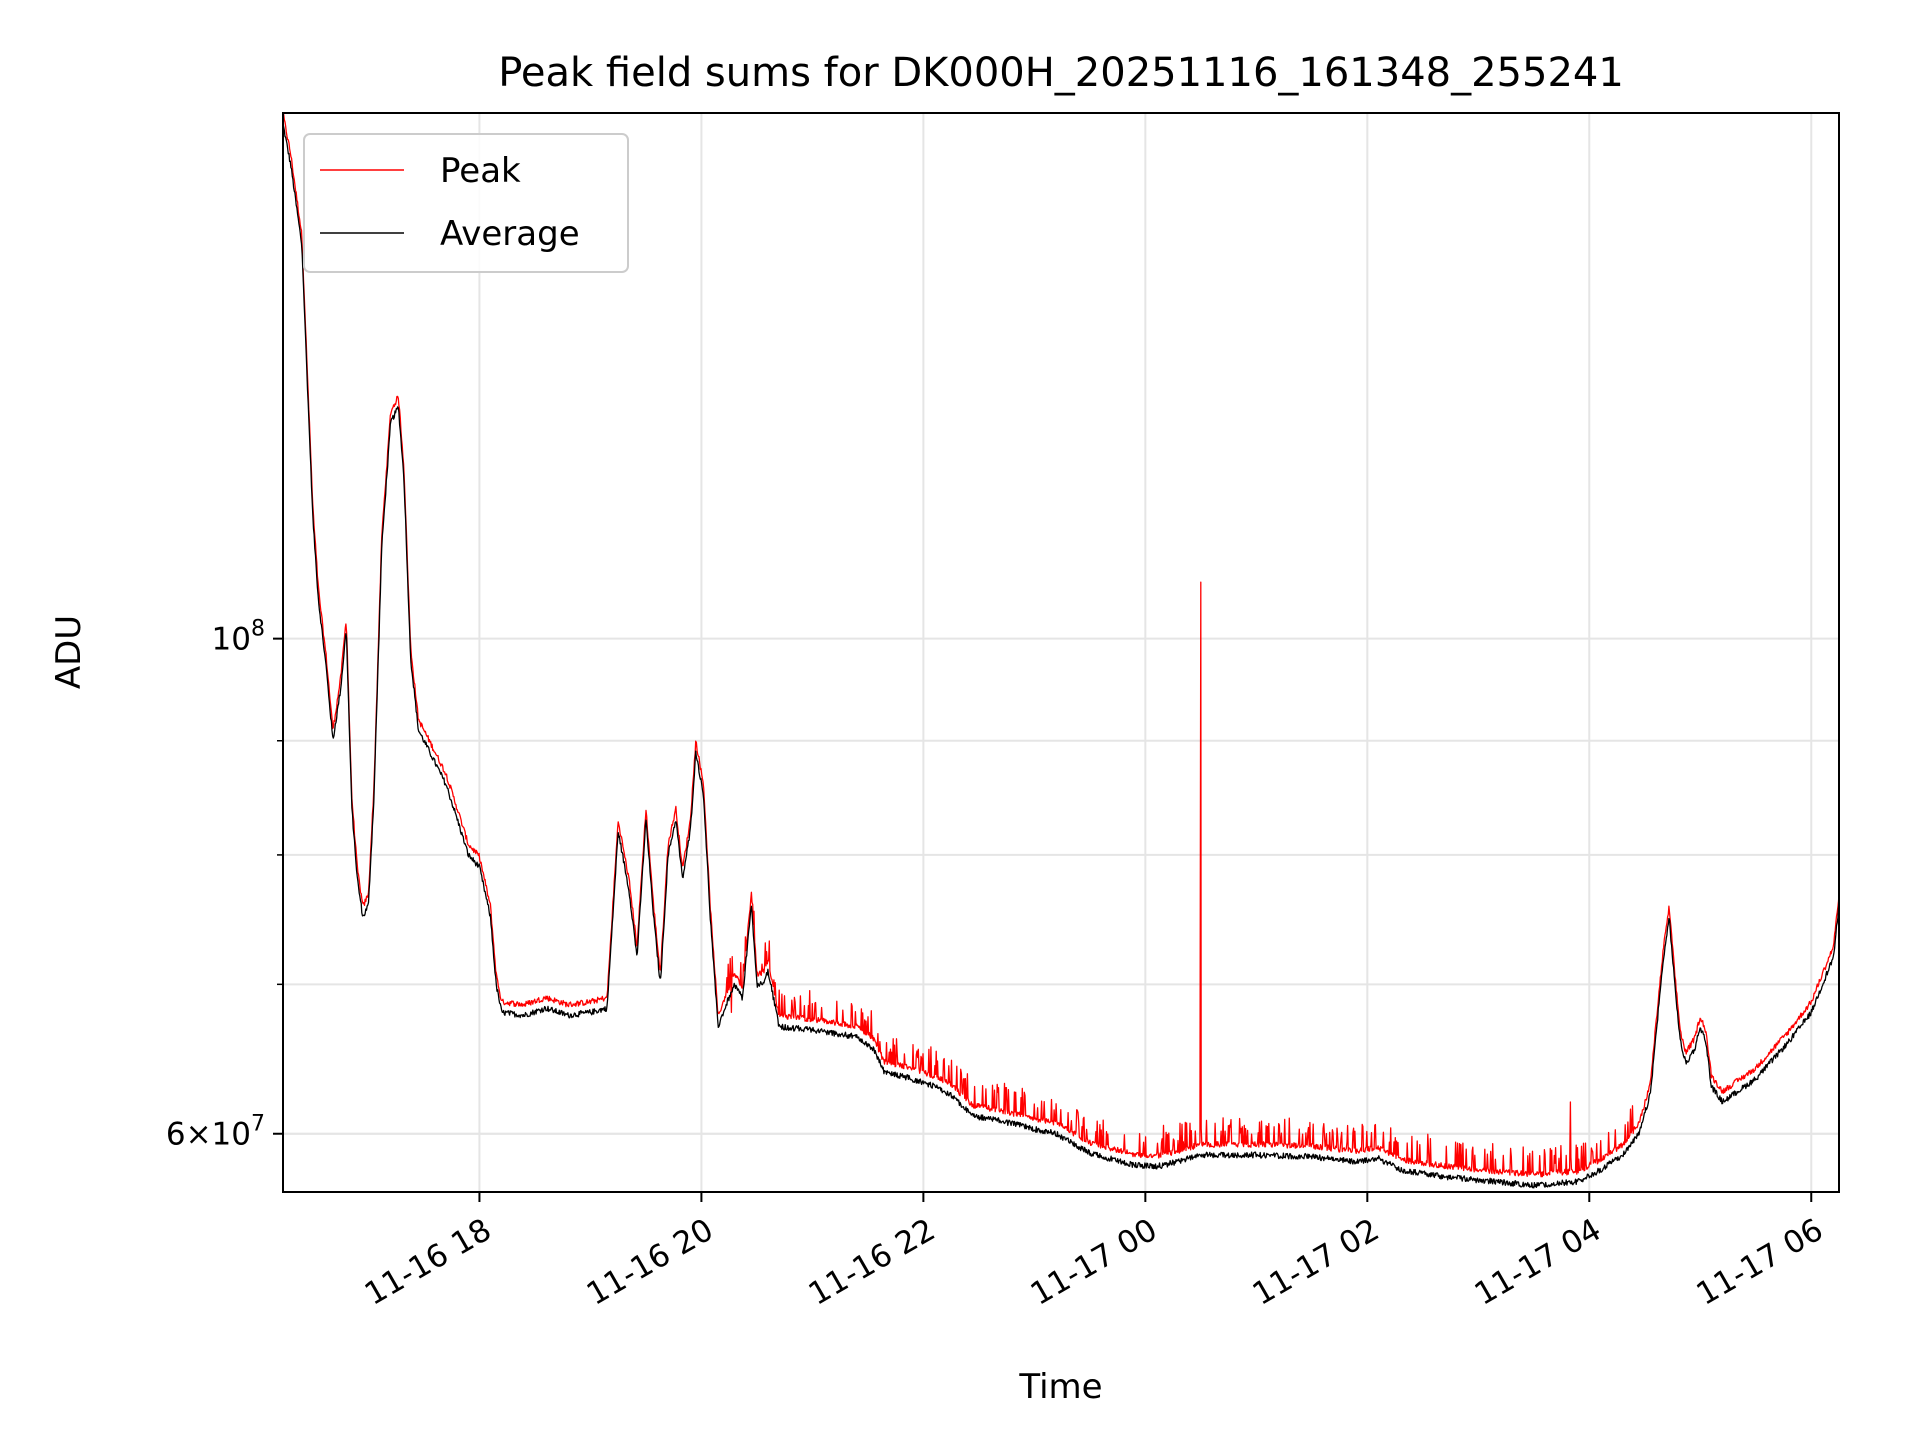 Image resolution: width=1920 pixels, height=1440 pixels. Describe the element at coordinates (69, 652) in the screenshot. I see `y-axis-label: ADU` at that location.